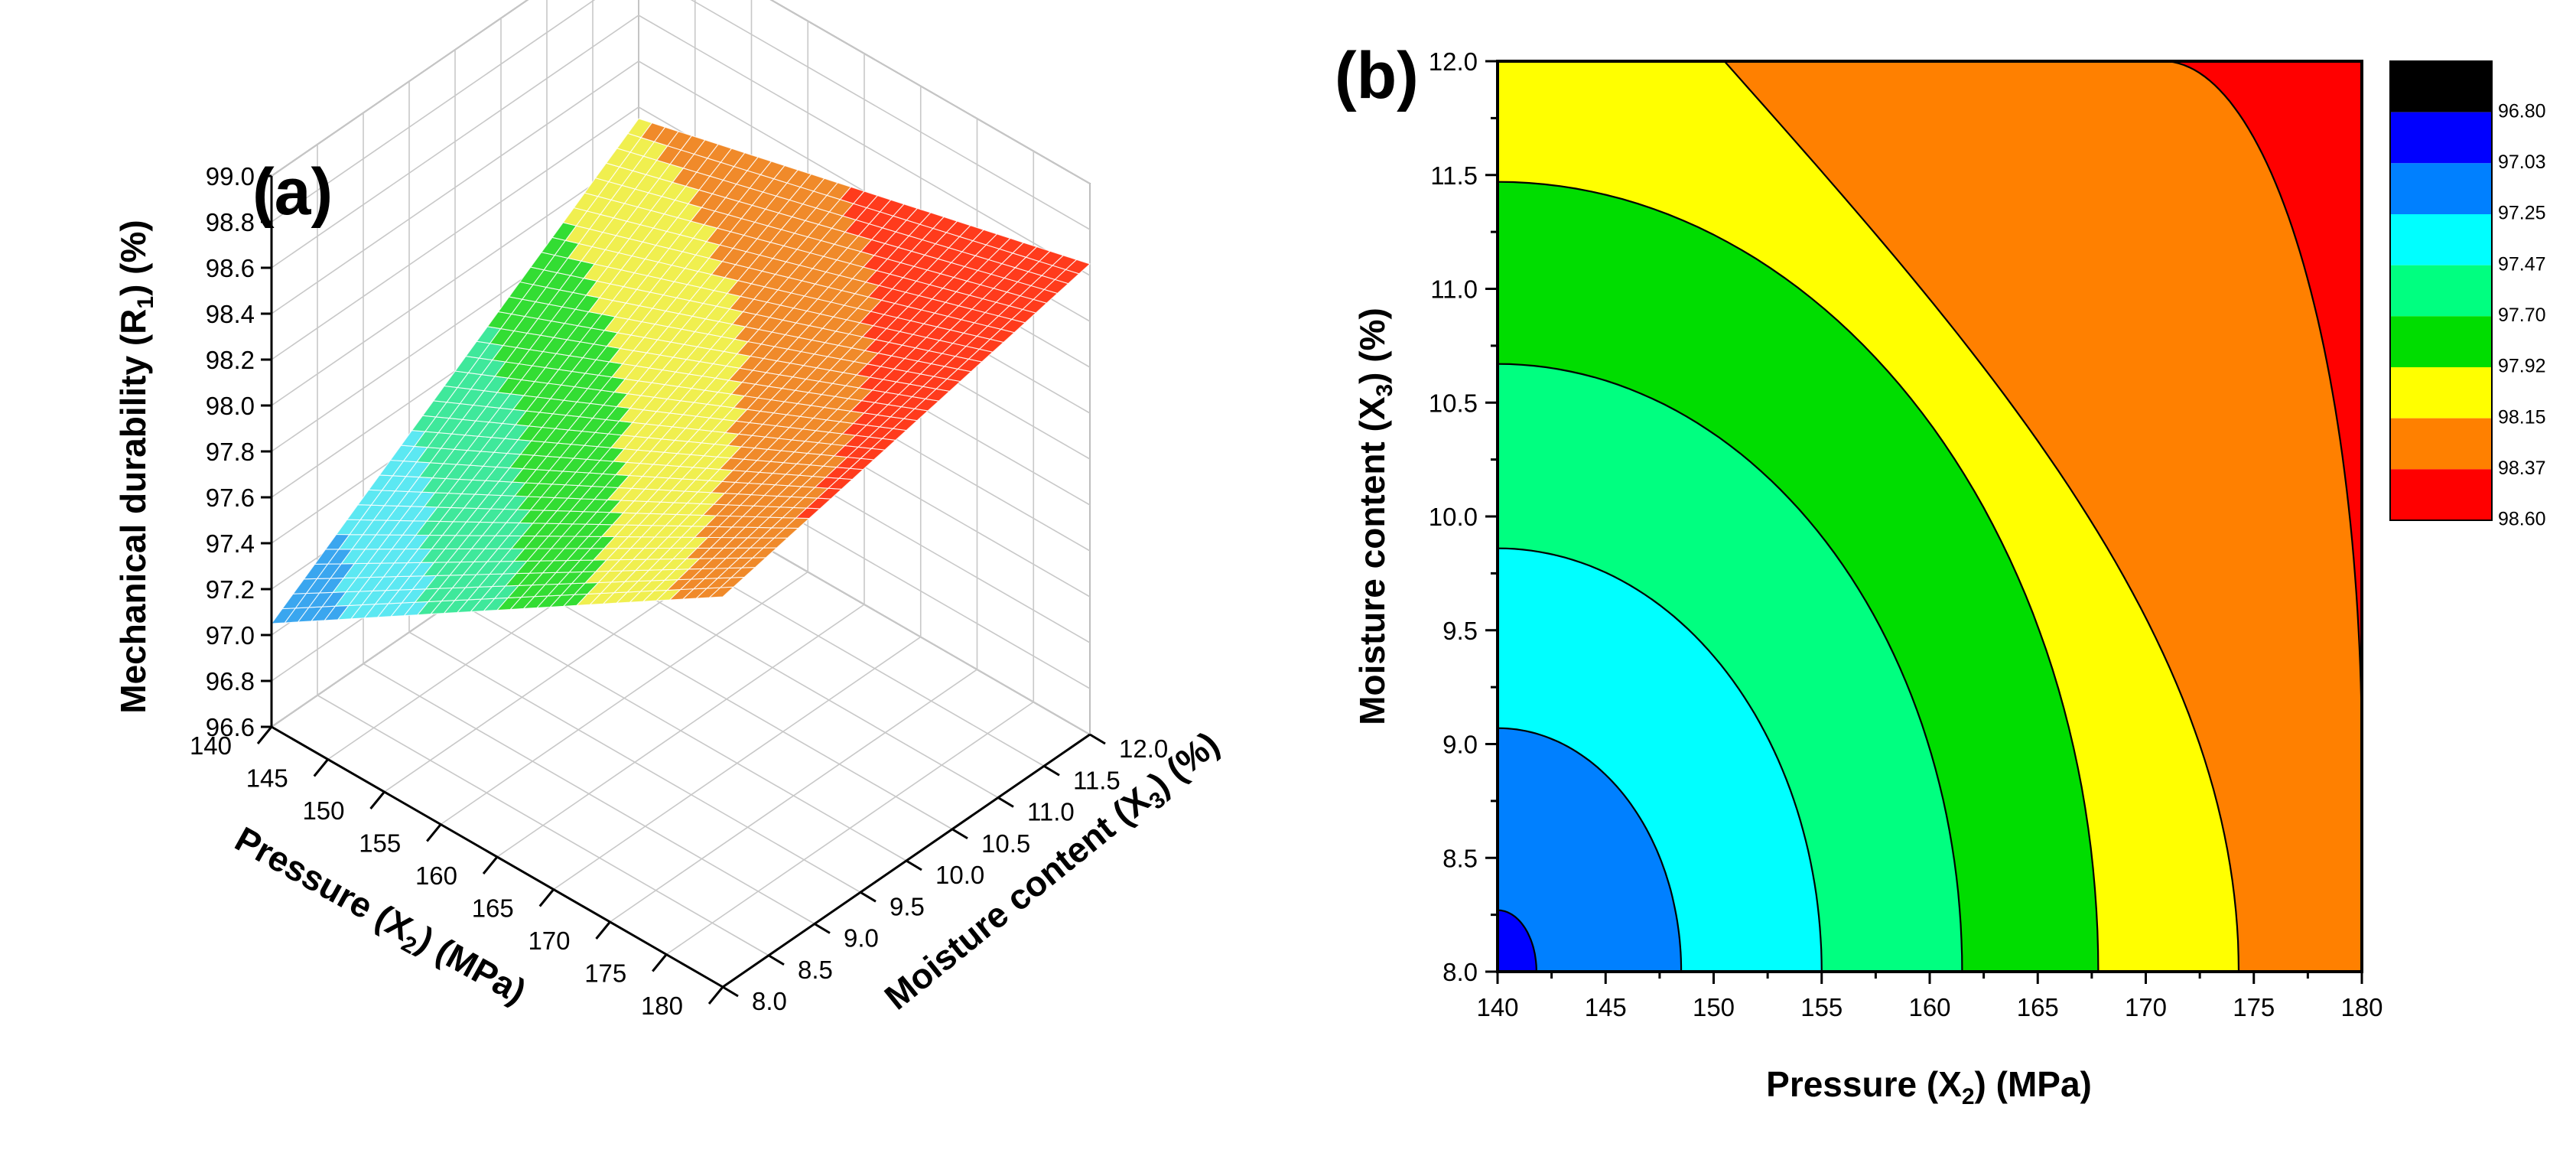  What do you see at coordinates (2522, 366) in the screenshot?
I see `legend-label: 97.92` at bounding box center [2522, 366].